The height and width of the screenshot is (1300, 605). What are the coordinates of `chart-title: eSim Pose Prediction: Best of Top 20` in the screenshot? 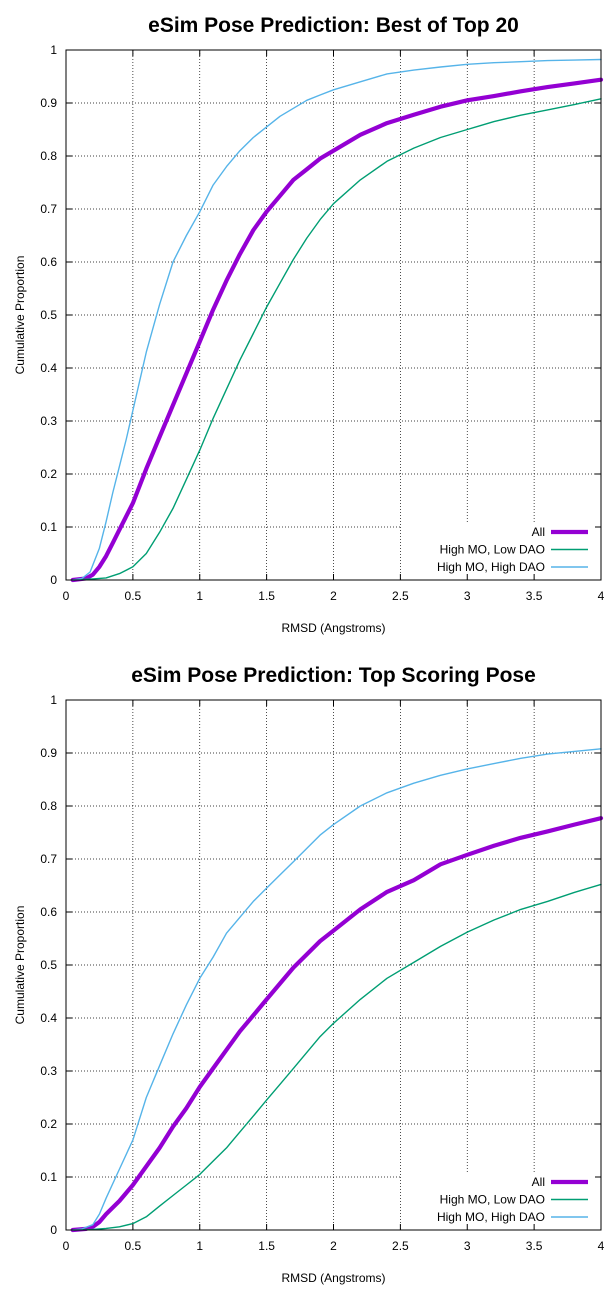 It's located at (333, 25).